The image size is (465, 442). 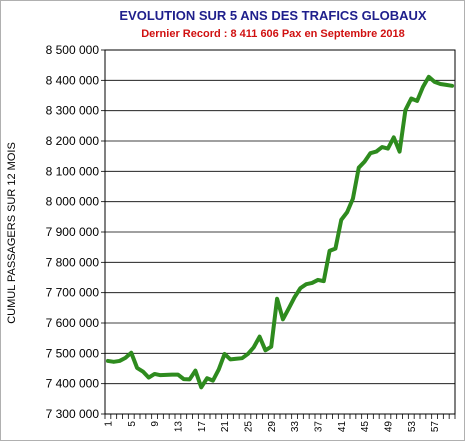 What do you see at coordinates (73, 262) in the screenshot?
I see `y-tick-label: 7 800 000` at bounding box center [73, 262].